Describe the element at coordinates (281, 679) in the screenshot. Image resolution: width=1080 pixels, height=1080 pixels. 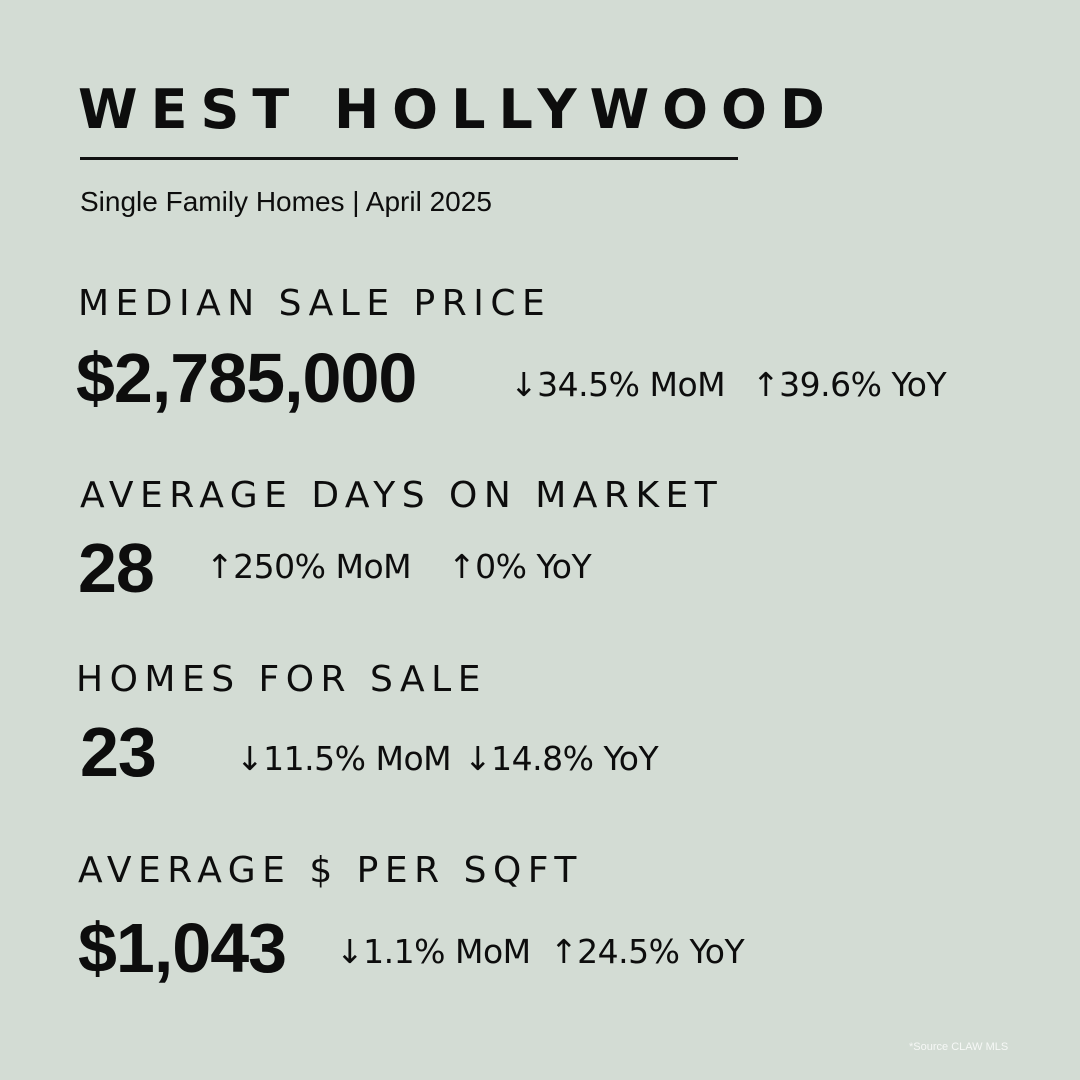
I see `homes-for-sale-label: HOMES FOR SALE` at that location.